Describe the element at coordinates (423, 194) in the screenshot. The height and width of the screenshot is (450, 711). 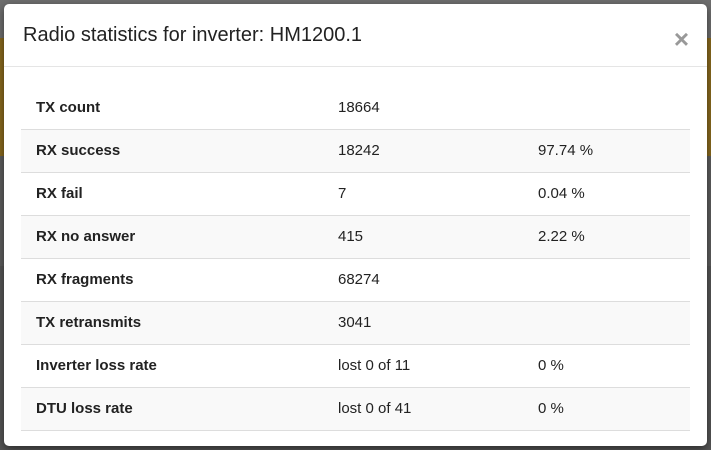
I see `stat-value: 7` at that location.